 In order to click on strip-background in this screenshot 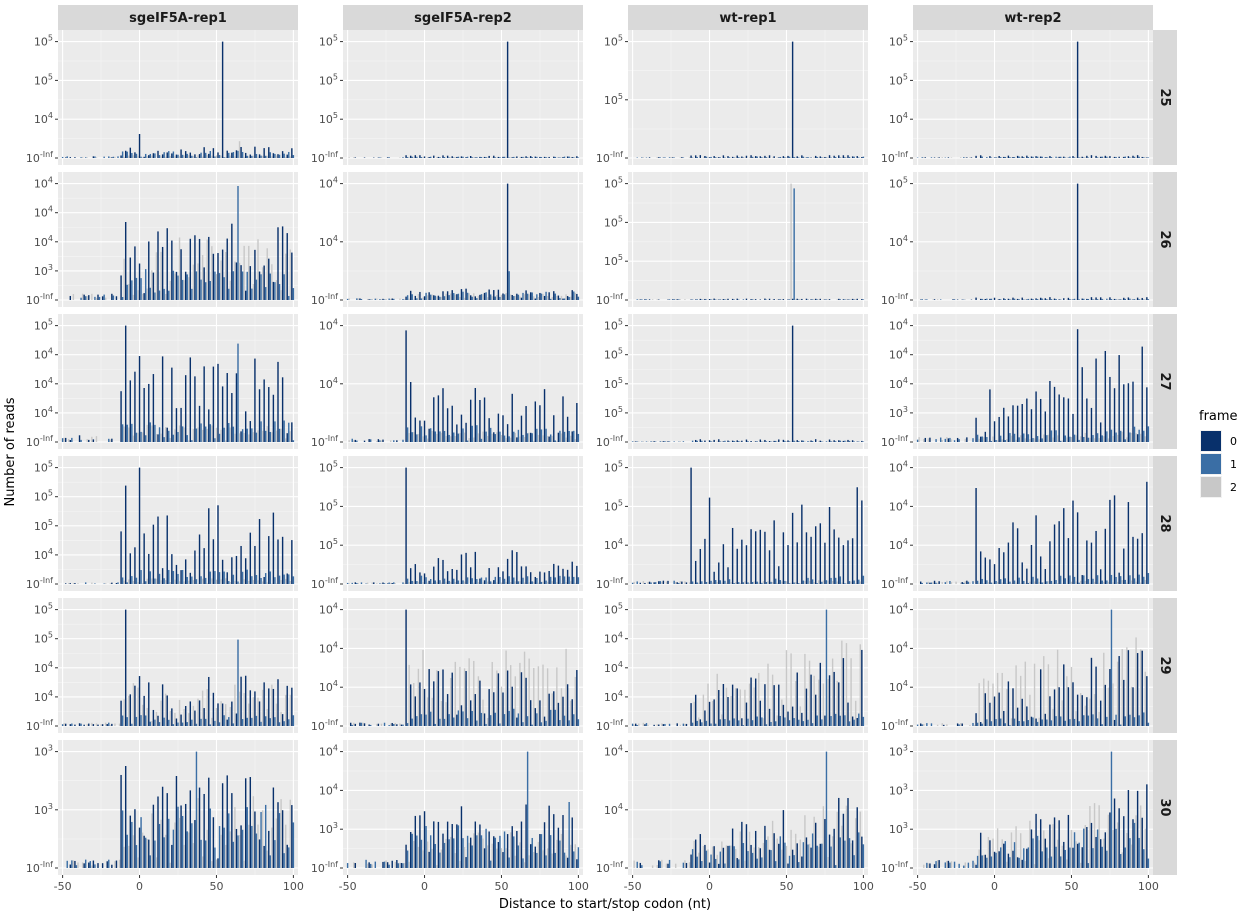, I will do `click(1165, 97)`.